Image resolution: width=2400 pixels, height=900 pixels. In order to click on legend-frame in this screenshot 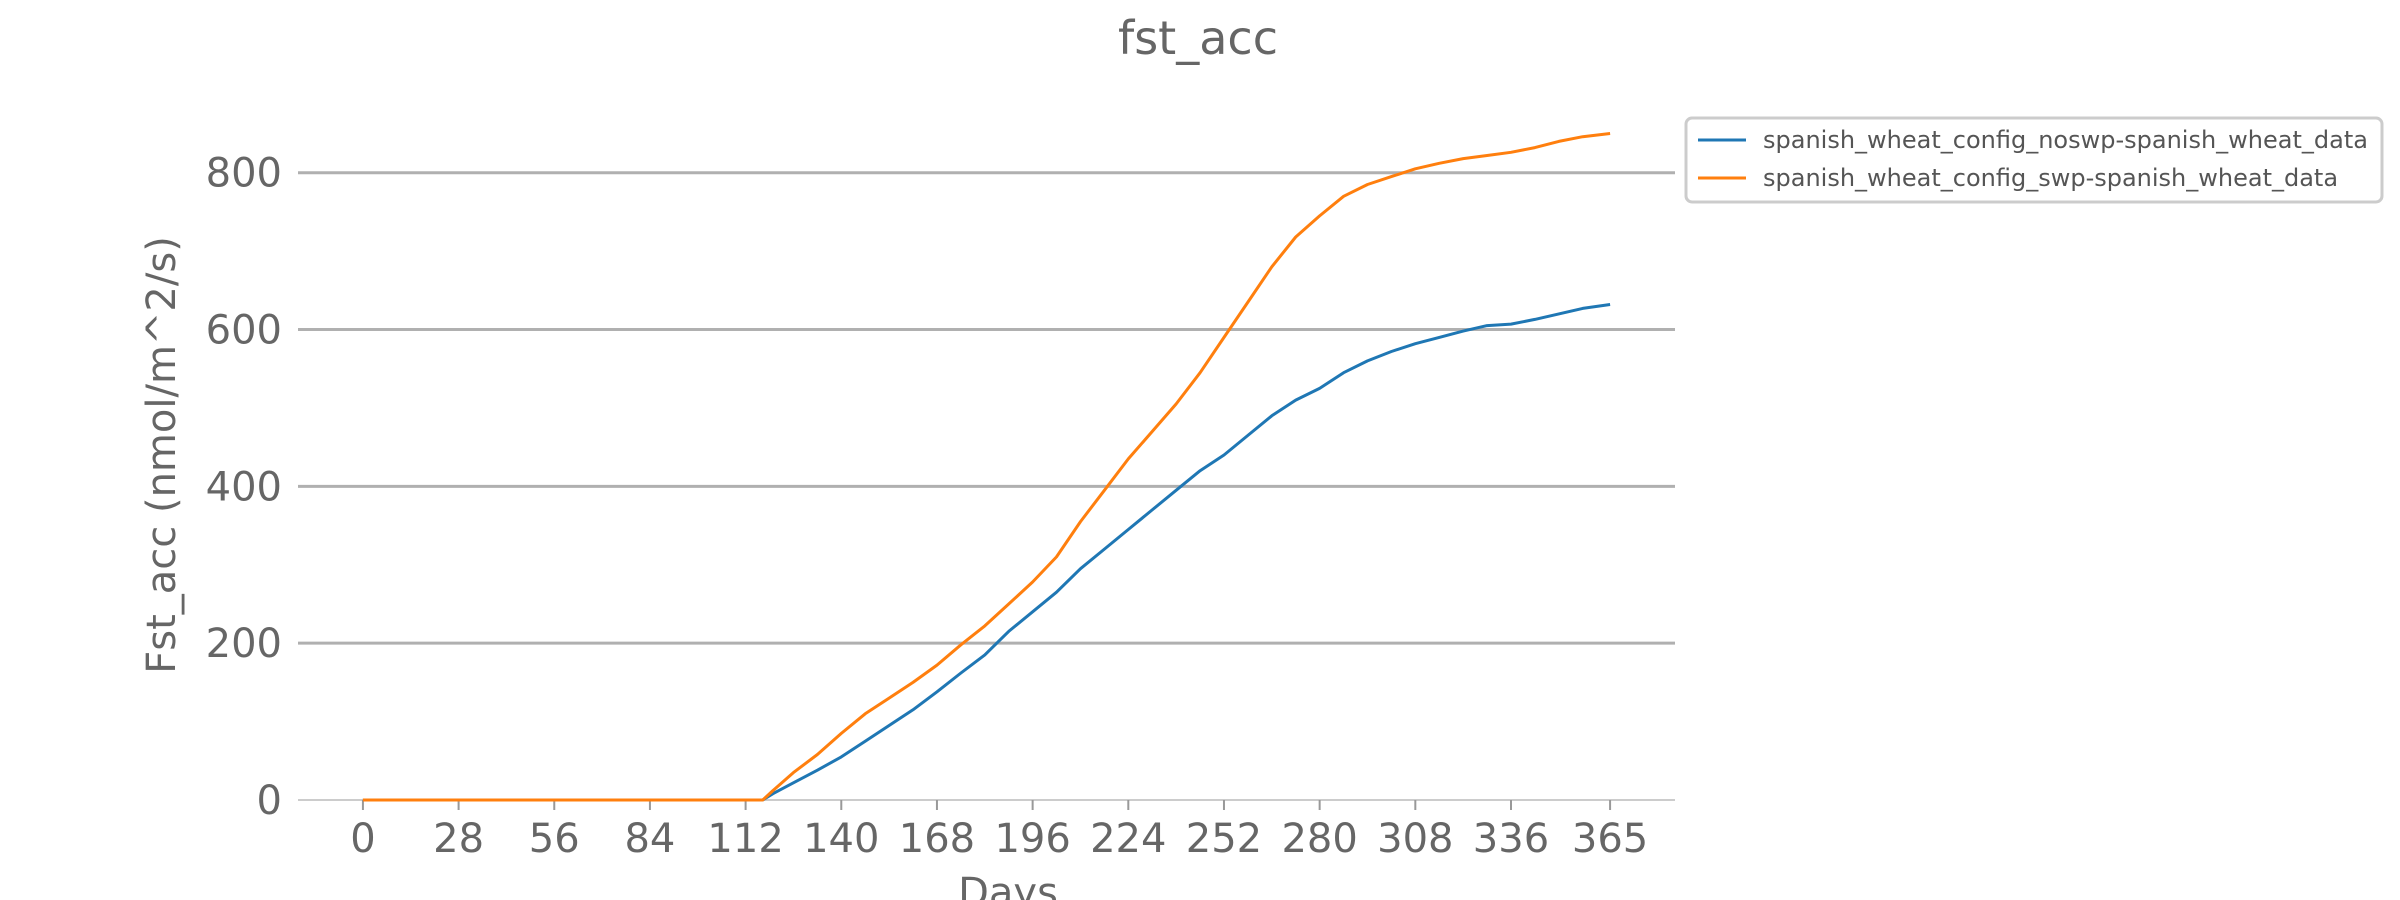, I will do `click(2034, 160)`.